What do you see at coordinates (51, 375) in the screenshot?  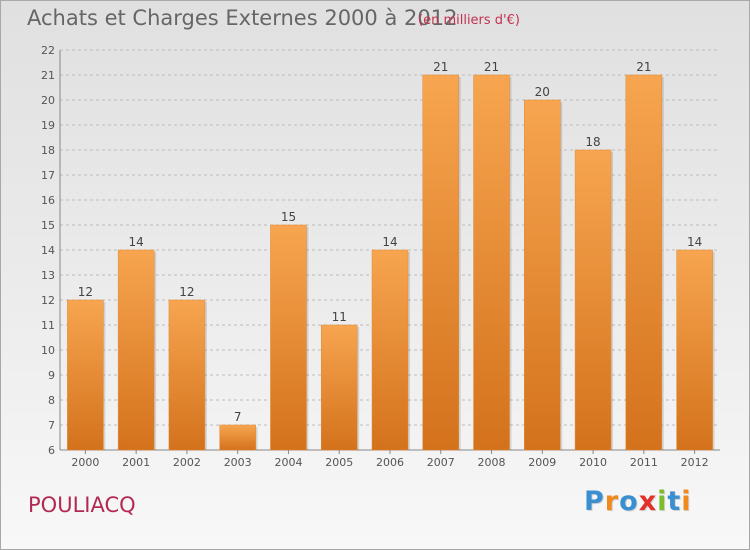 I see `y-tick-label: 9` at bounding box center [51, 375].